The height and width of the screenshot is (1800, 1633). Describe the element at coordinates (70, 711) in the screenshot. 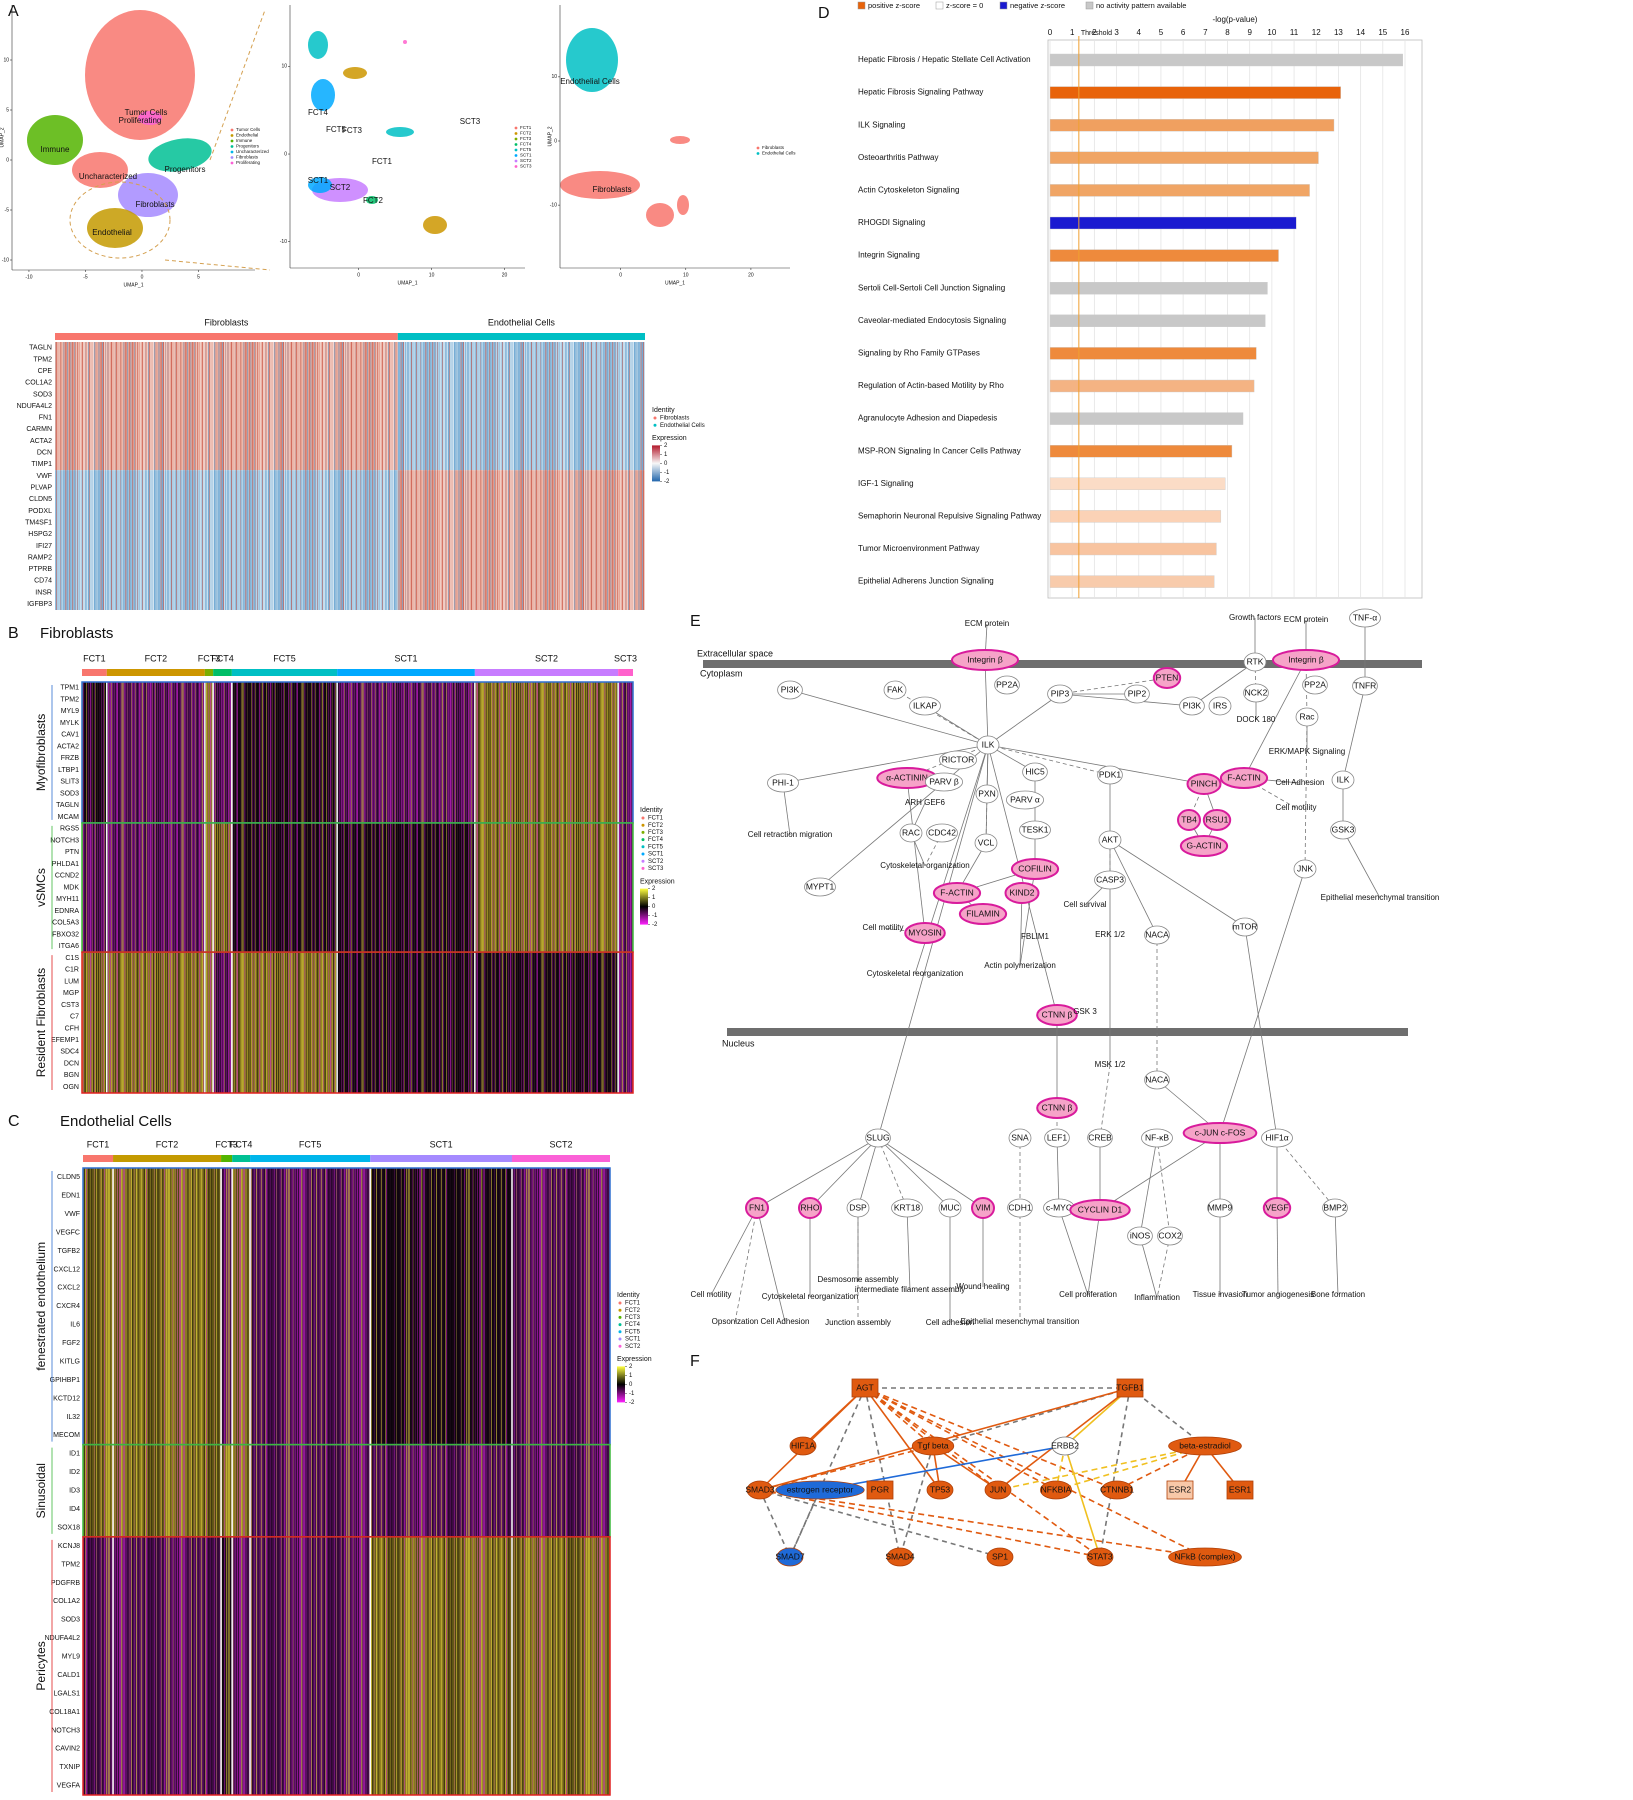

I see `gene-label: MYL9` at that location.